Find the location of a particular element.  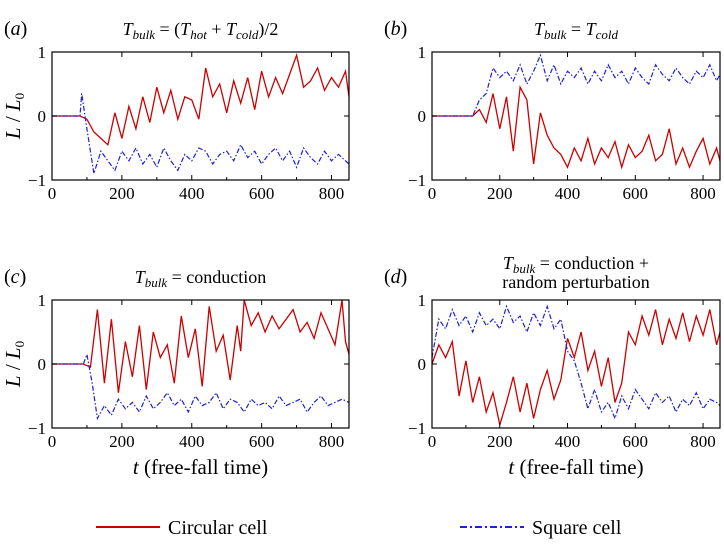

legend-circular-label: Circular cell is located at coordinates (218, 528).